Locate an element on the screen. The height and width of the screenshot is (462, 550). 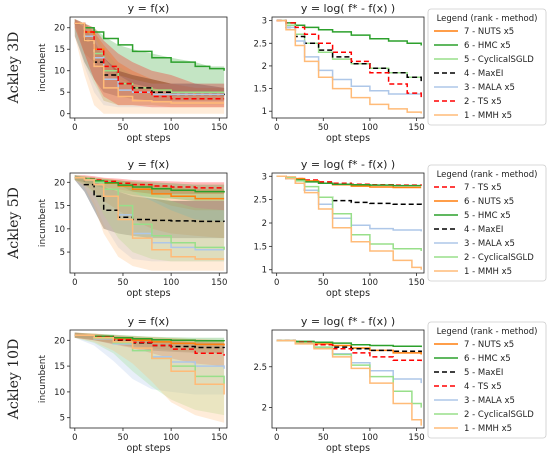
legend-box is located at coordinates (487, 380).